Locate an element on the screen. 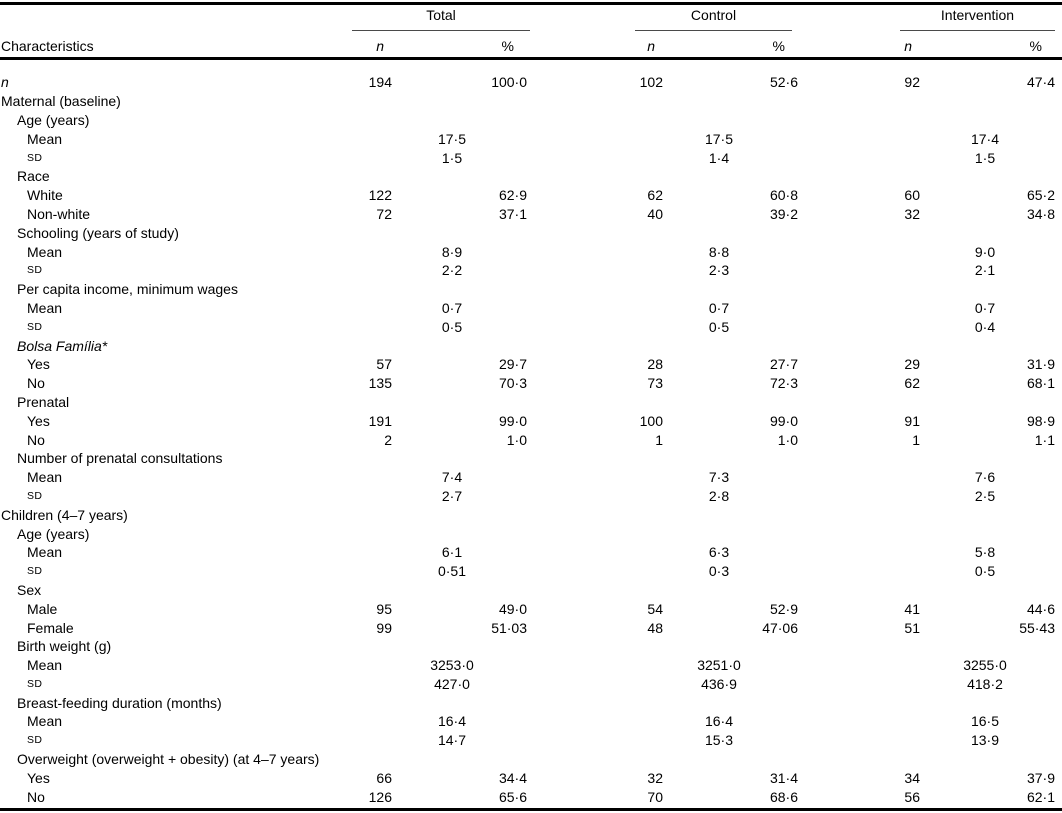 Image resolution: width=1062 pixels, height=813 pixels. cell-total-n: 135 is located at coordinates (380, 383).